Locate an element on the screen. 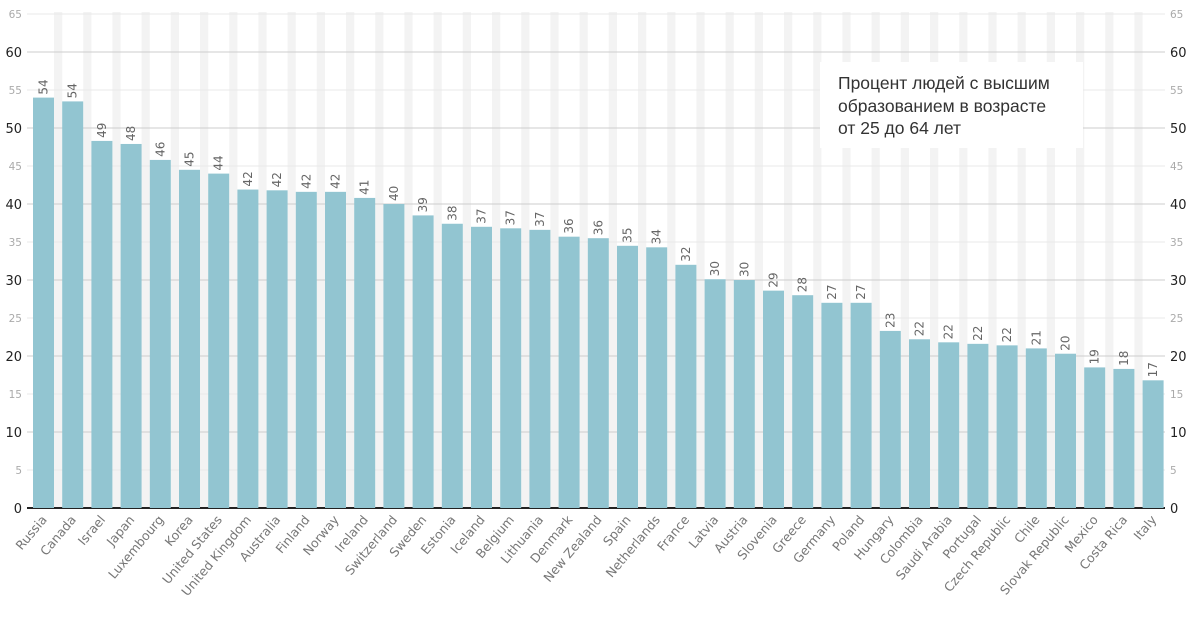  data-label: 21 is located at coordinates (1036, 337).